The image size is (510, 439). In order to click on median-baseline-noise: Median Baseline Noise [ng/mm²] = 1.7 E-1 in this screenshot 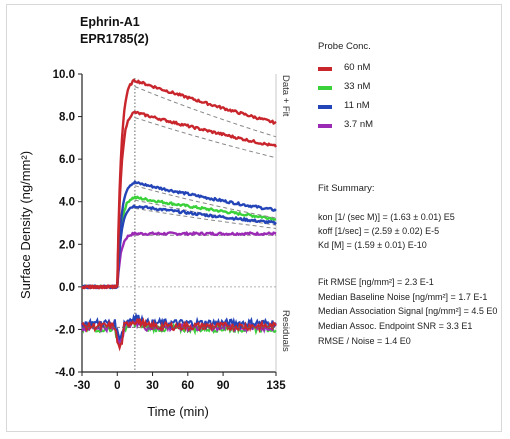, I will do `click(403, 297)`.